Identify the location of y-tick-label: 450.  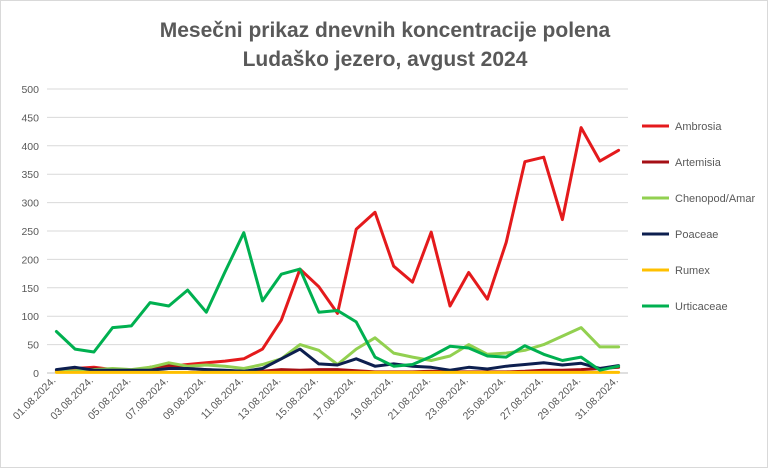
(30, 118).